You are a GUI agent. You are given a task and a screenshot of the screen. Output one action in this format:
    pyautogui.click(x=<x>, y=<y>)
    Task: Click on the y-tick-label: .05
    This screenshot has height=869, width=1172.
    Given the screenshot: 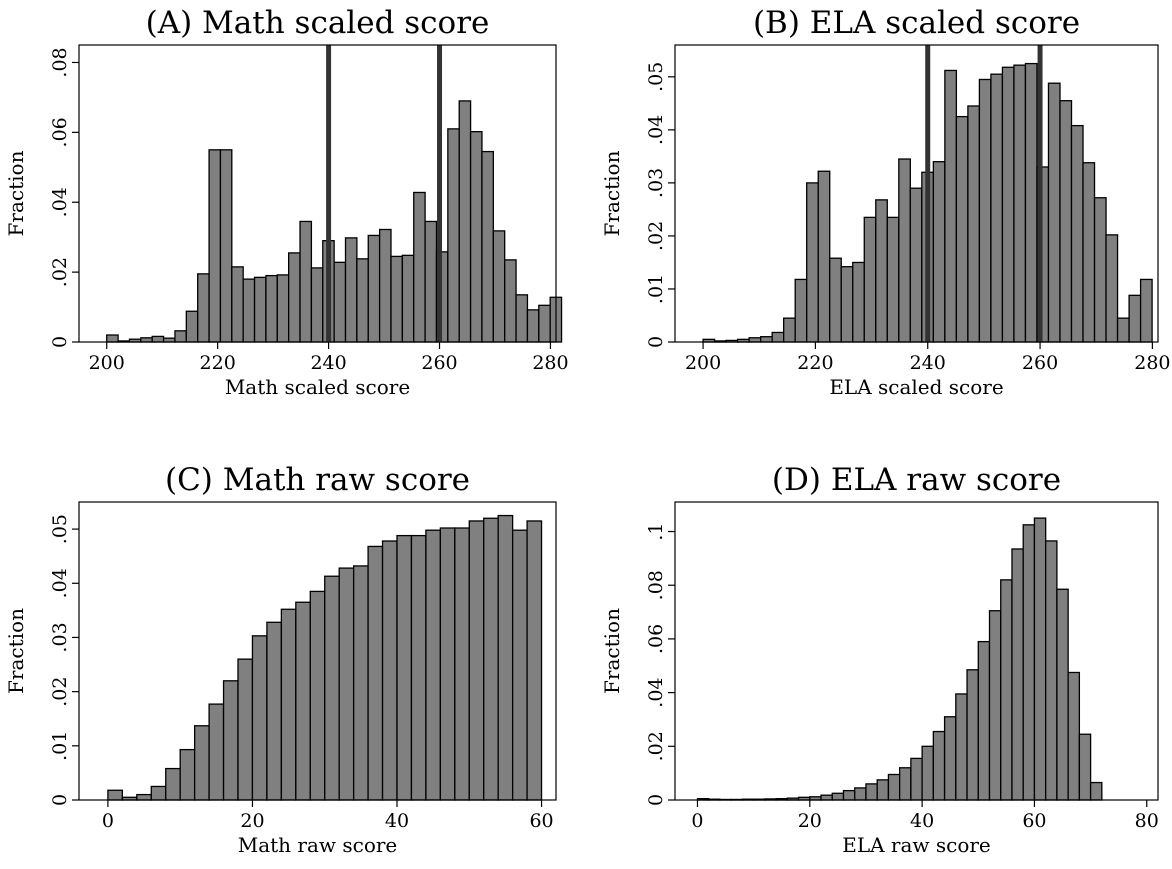 What is the action you would take?
    pyautogui.click(x=656, y=77)
    